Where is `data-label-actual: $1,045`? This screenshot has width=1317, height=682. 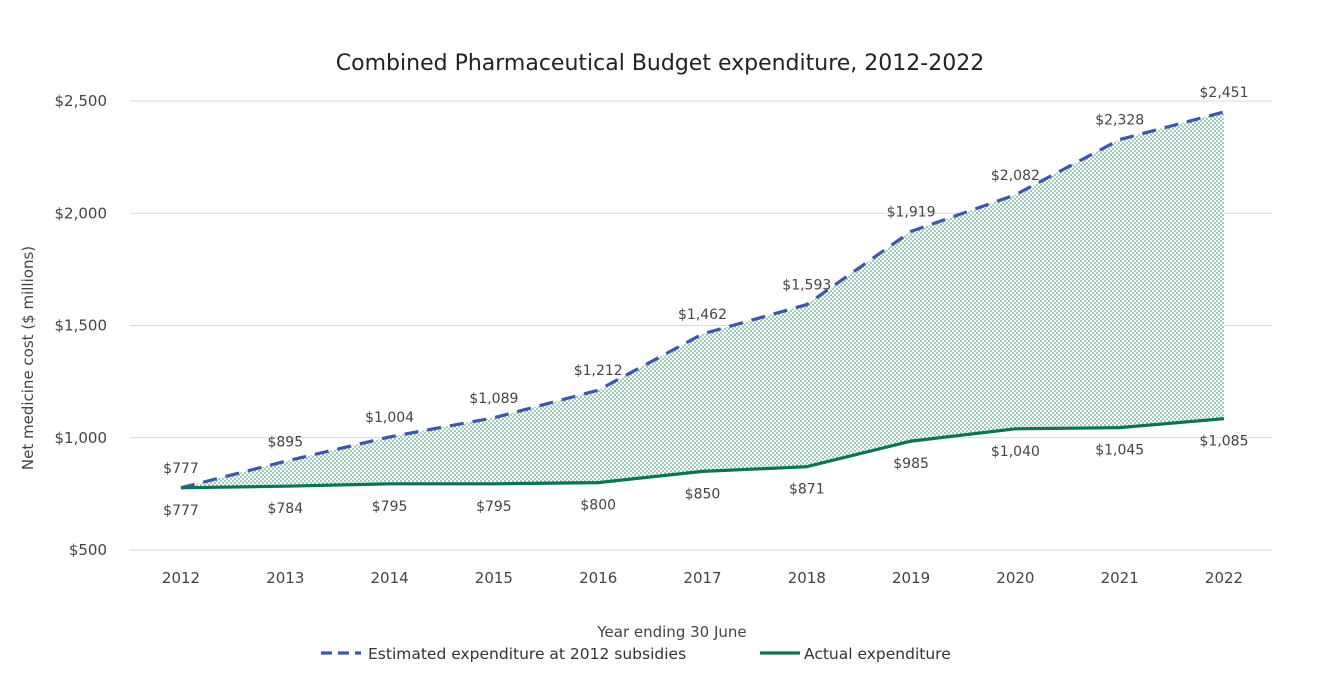
data-label-actual: $1,045 is located at coordinates (1119, 451).